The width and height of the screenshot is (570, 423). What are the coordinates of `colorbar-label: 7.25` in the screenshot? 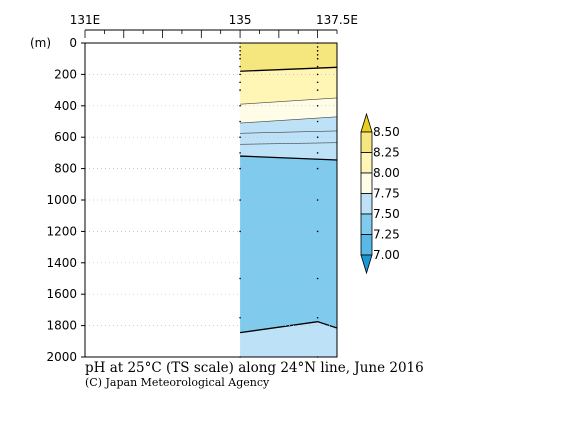 It's located at (386, 235).